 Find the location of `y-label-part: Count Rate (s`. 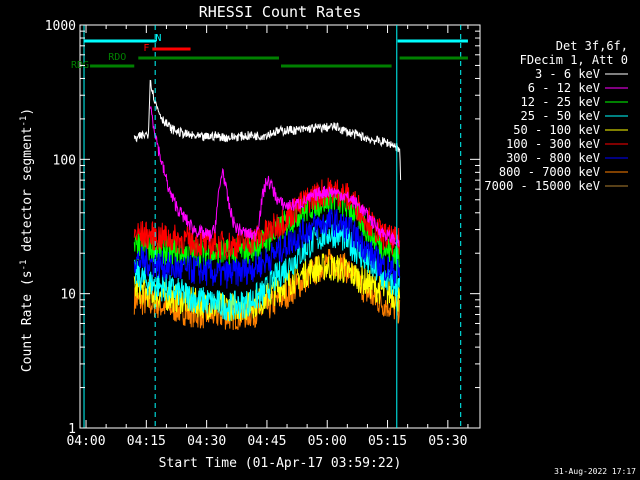

y-label-part: Count Rate (s is located at coordinates (27, 321).